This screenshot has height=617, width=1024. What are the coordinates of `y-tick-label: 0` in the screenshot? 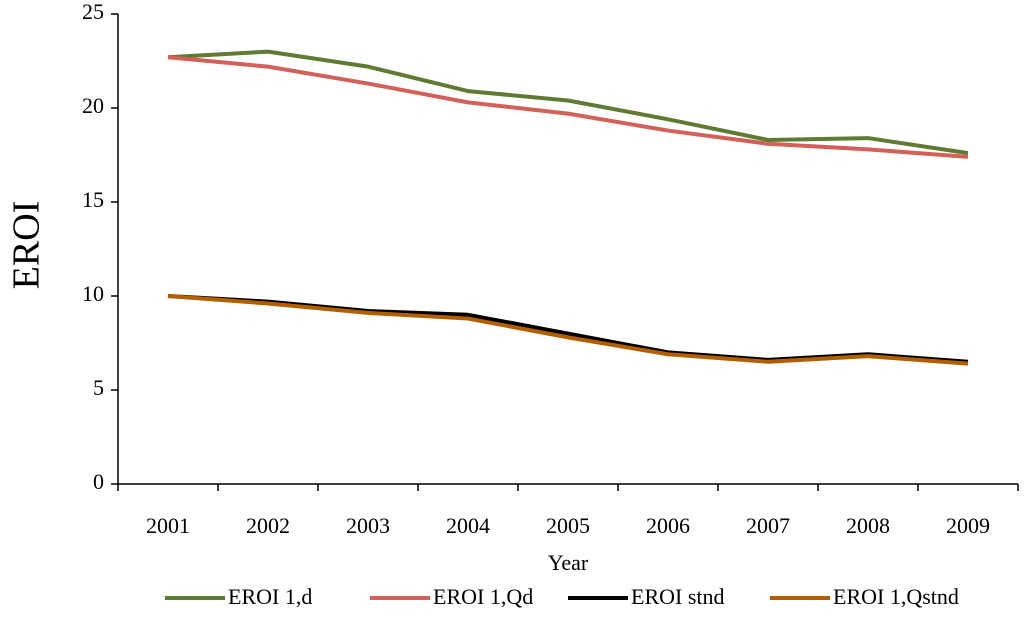 It's located at (98, 481).